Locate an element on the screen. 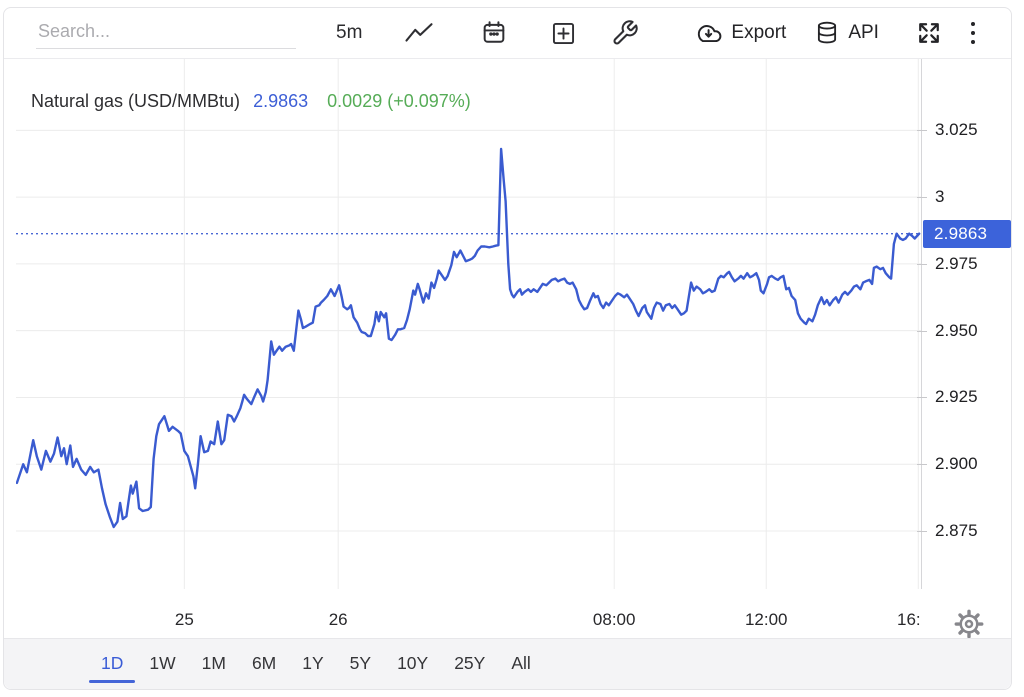 This screenshot has width=1024, height=697. chart-type-icon is located at coordinates (419, 33).